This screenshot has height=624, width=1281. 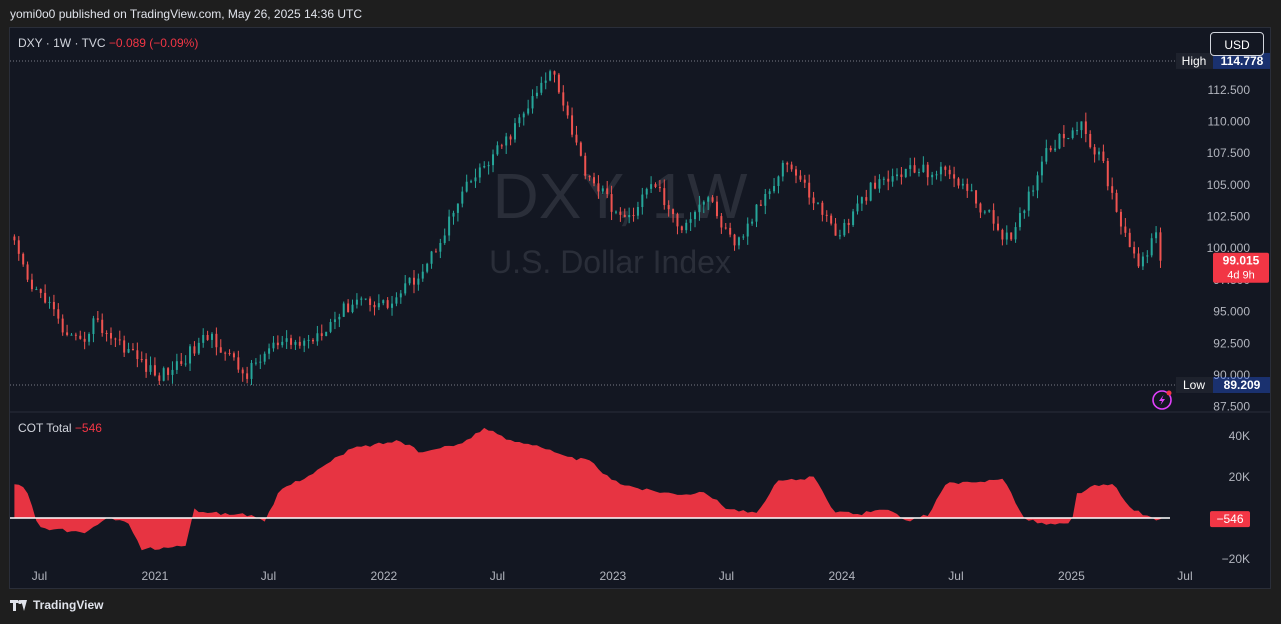 I want to click on cot-legend: COT Total −546, so click(x=60, y=428).